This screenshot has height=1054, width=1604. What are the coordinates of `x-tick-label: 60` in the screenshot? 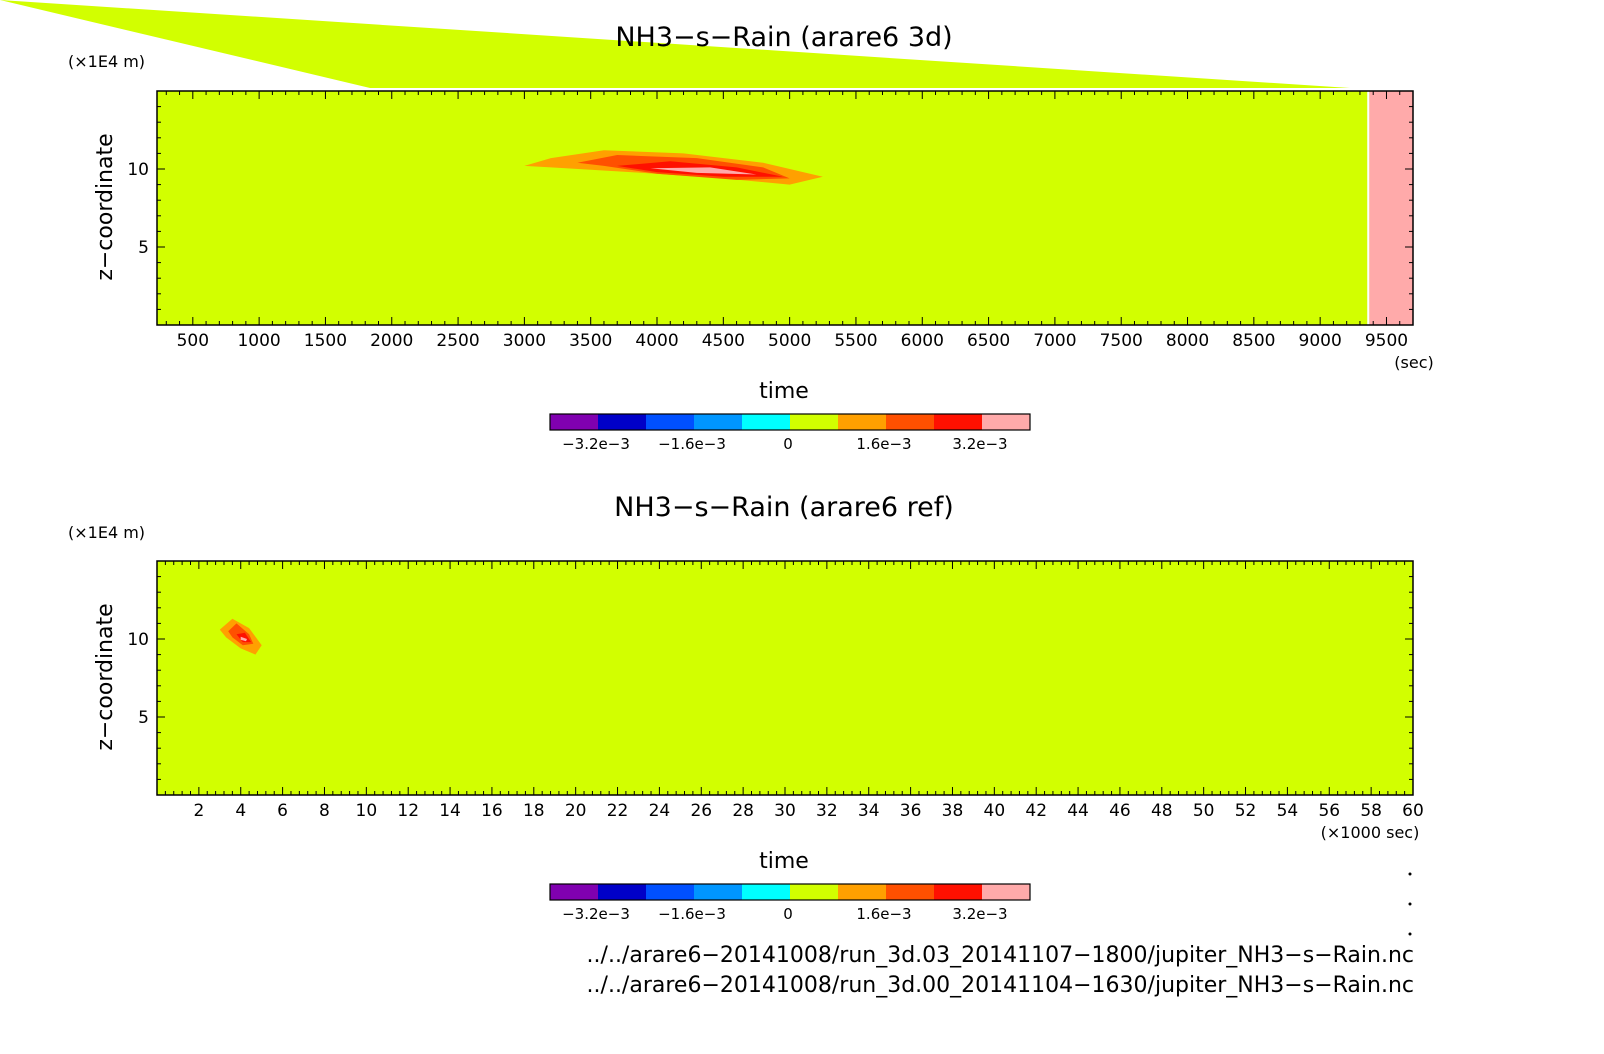 It's located at (1413, 811).